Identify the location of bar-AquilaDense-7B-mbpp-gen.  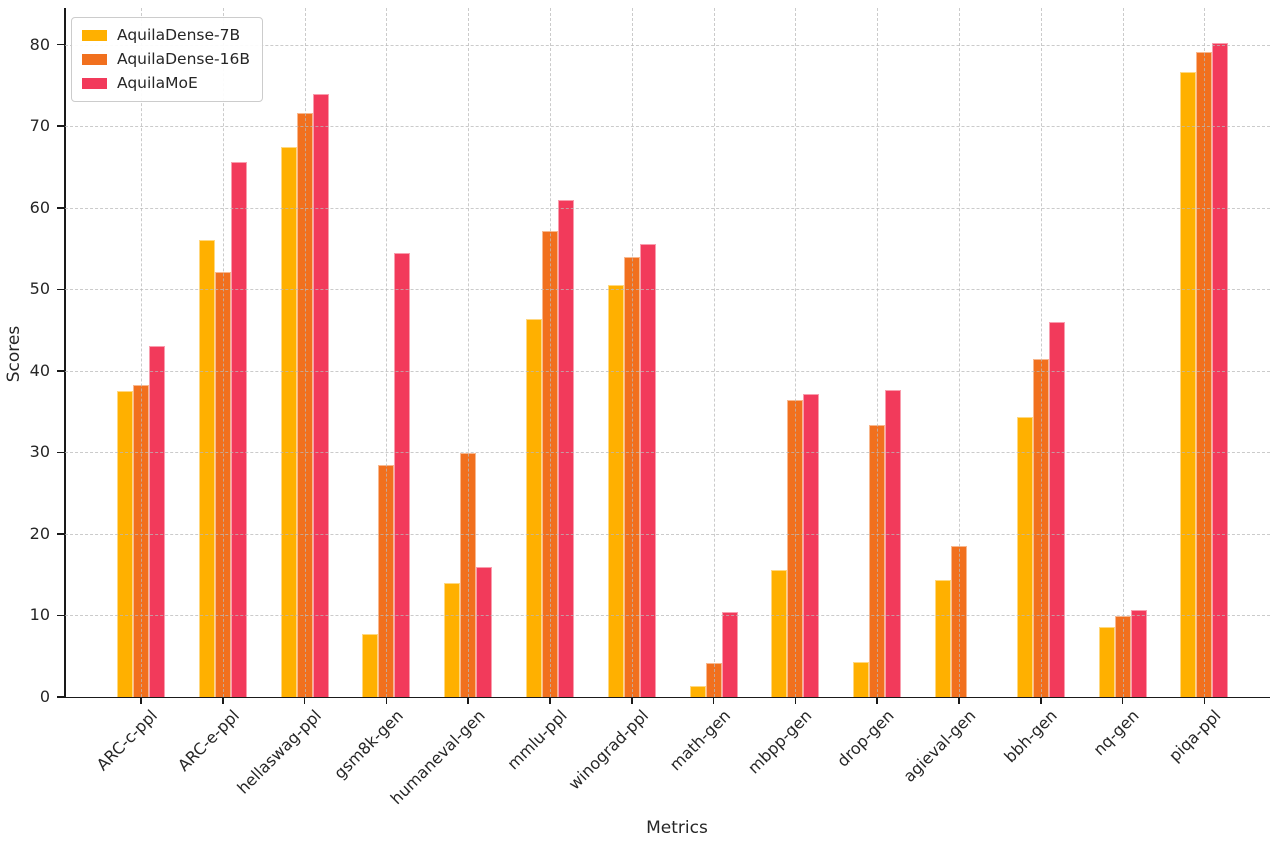
(779, 633).